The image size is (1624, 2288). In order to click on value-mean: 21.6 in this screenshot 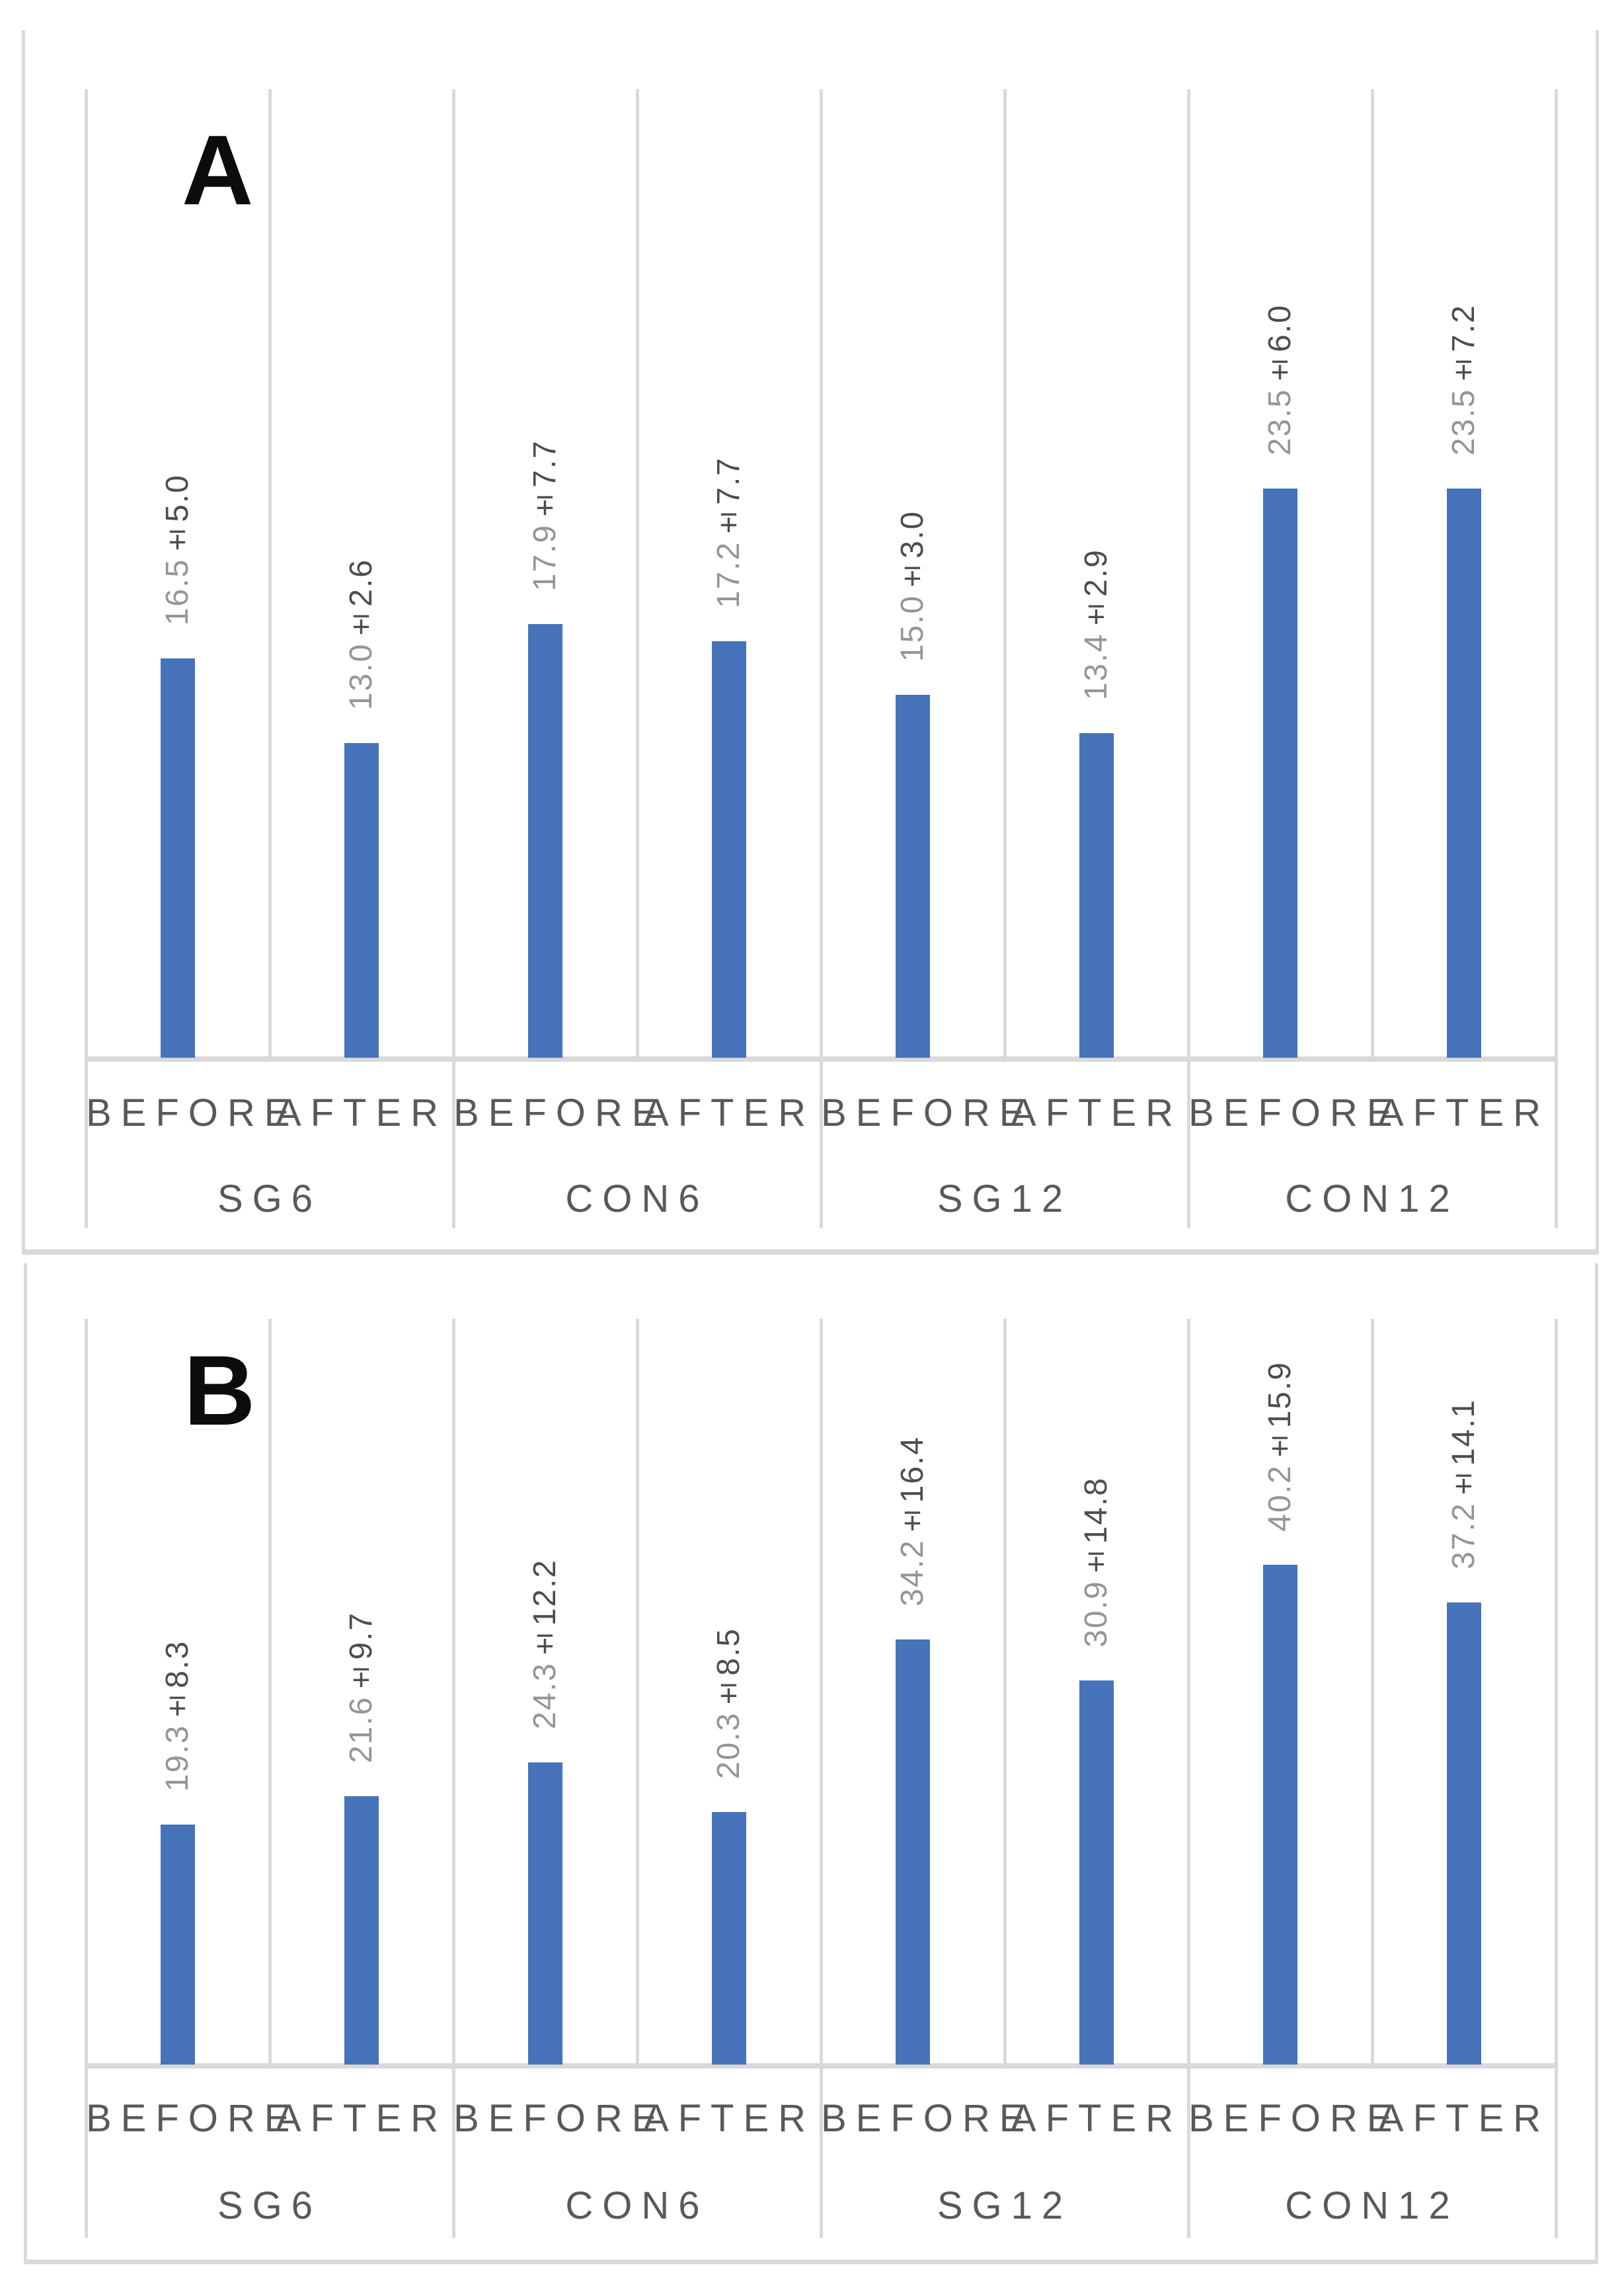, I will do `click(361, 1729)`.